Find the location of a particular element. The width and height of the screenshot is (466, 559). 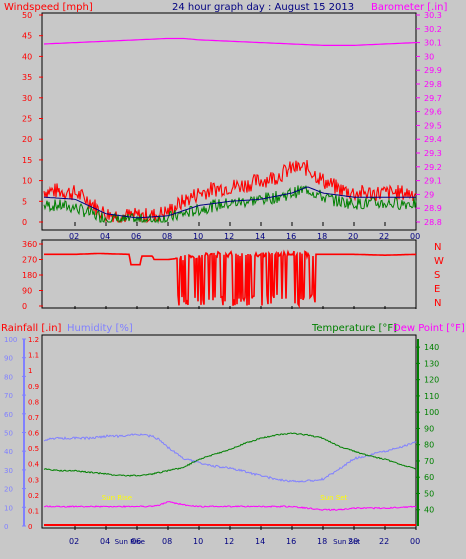

compass-label: S is located at coordinates (437, 275).